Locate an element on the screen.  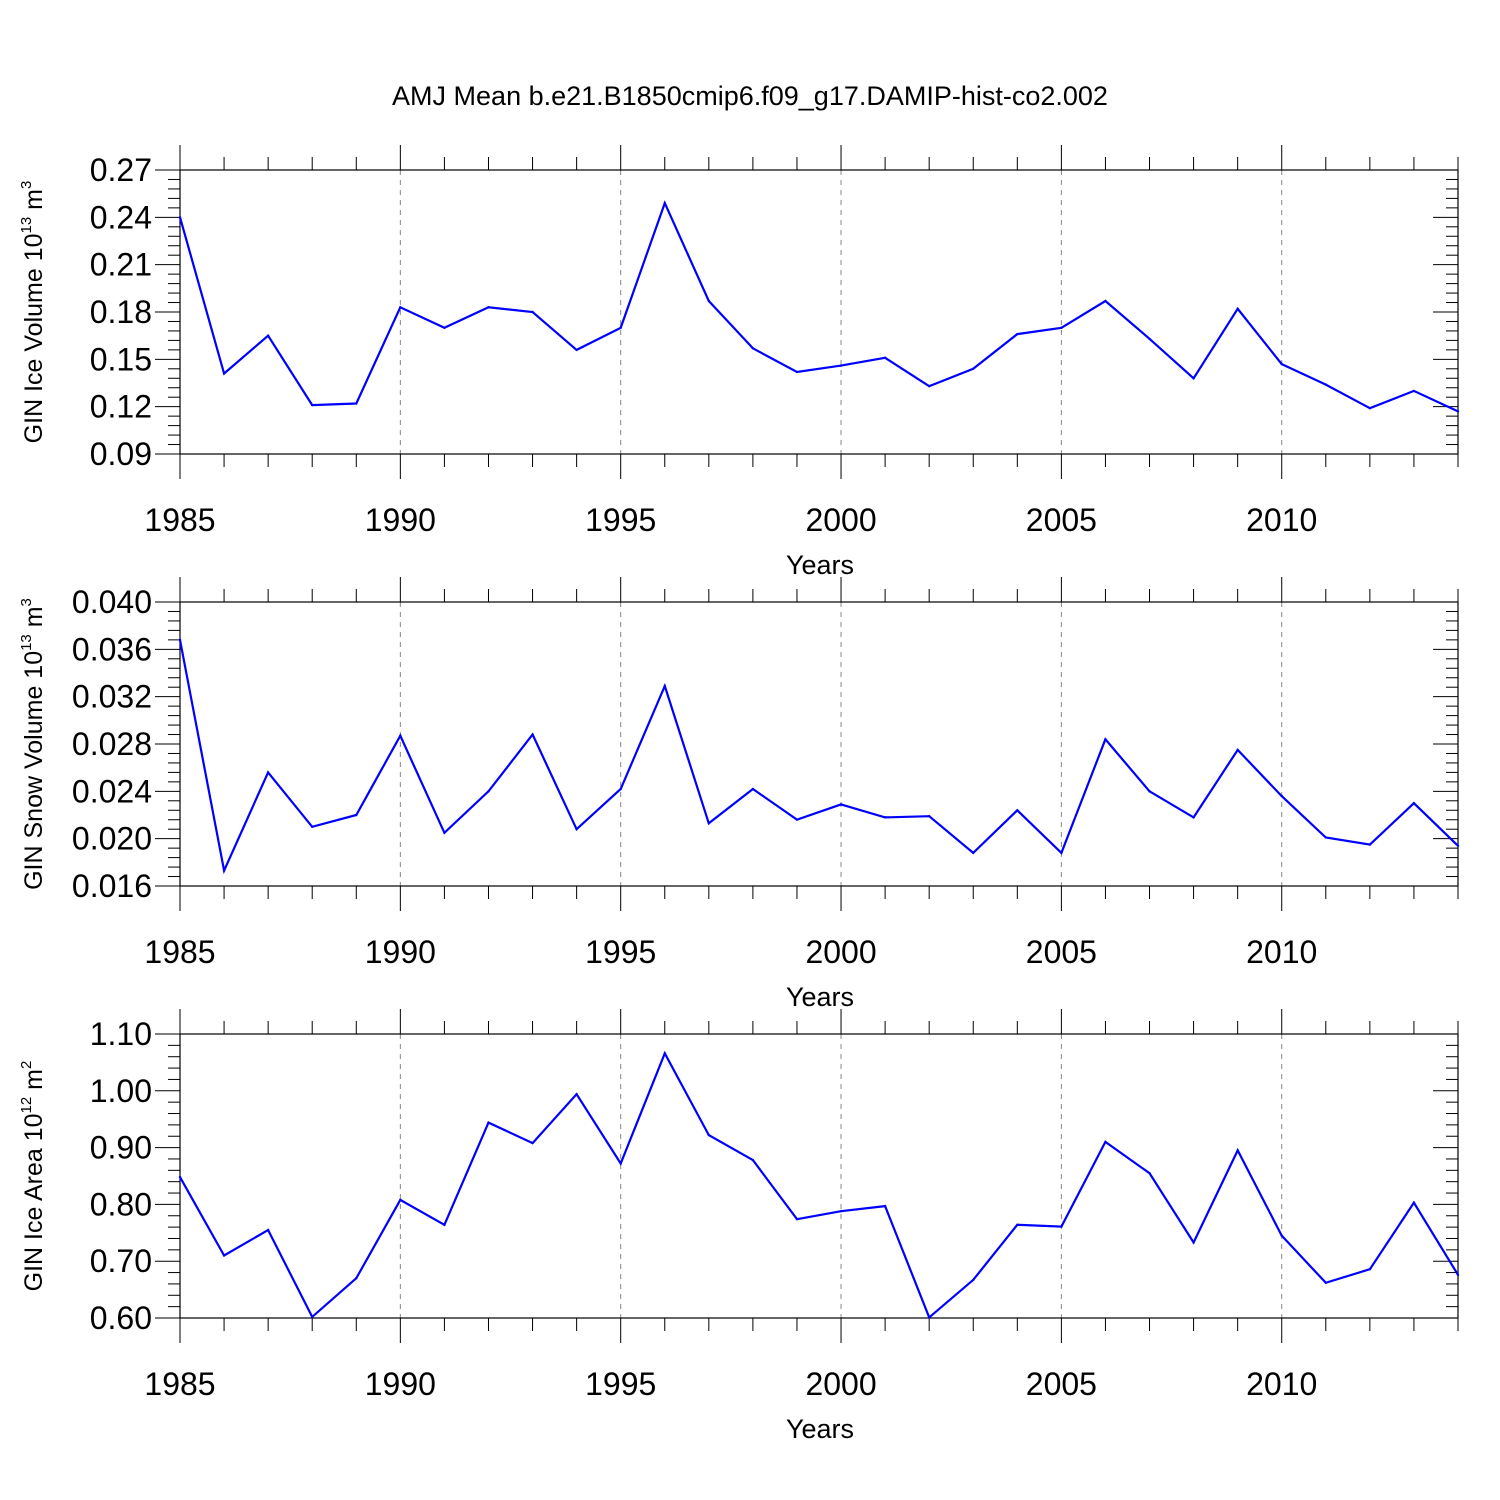
y-tick-label: 0.18 is located at coordinates (121, 312).